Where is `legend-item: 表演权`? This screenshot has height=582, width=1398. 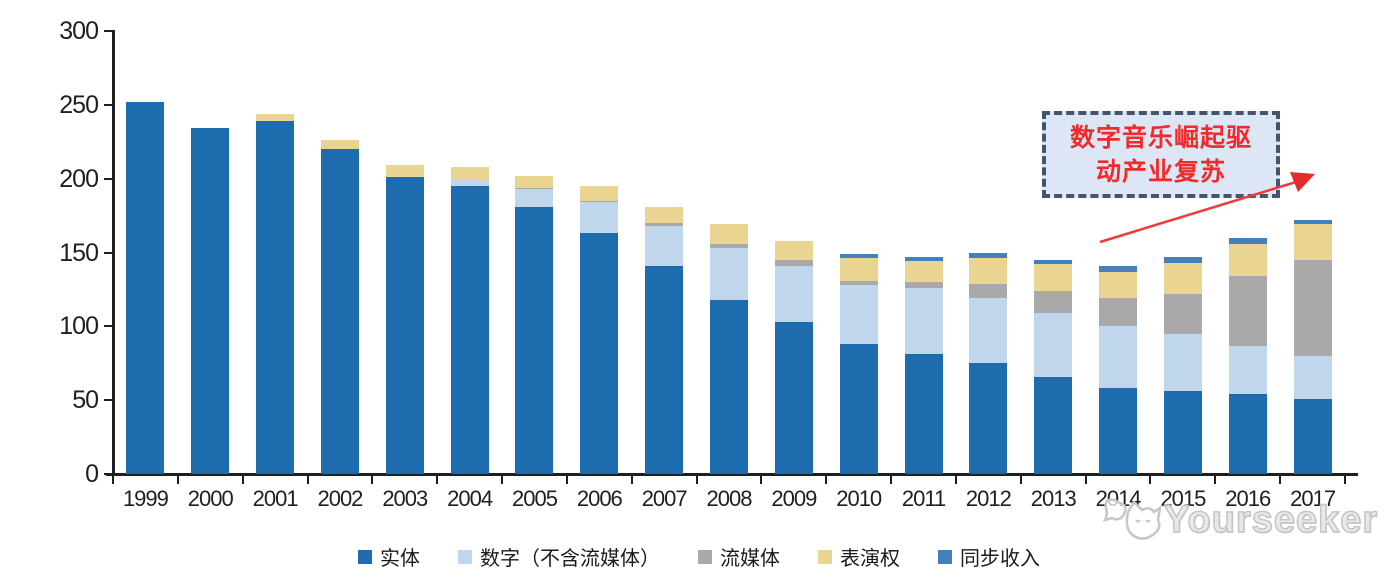
legend-item: 表演权 is located at coordinates (859, 556).